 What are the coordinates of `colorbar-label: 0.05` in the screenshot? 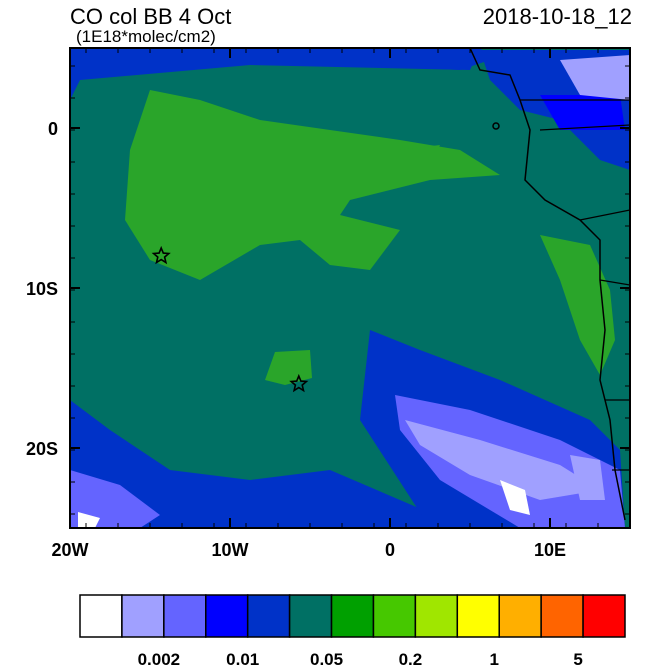 It's located at (326, 658).